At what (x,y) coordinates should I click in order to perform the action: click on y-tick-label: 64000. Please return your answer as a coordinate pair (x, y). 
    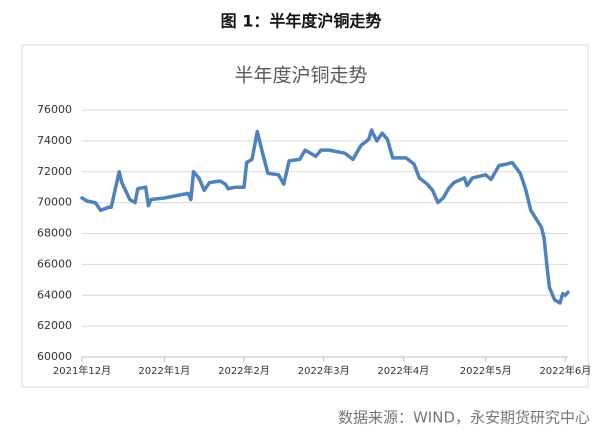
    Looking at the image, I should click on (54, 294).